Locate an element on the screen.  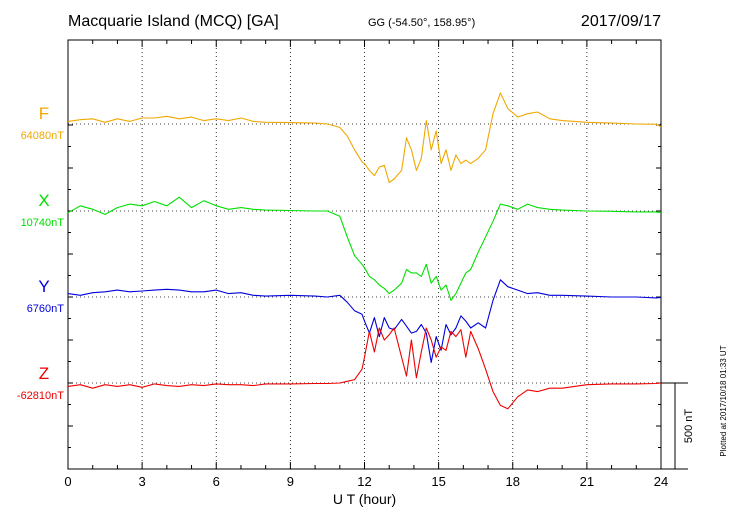
series-name-x: X is located at coordinates (43, 200).